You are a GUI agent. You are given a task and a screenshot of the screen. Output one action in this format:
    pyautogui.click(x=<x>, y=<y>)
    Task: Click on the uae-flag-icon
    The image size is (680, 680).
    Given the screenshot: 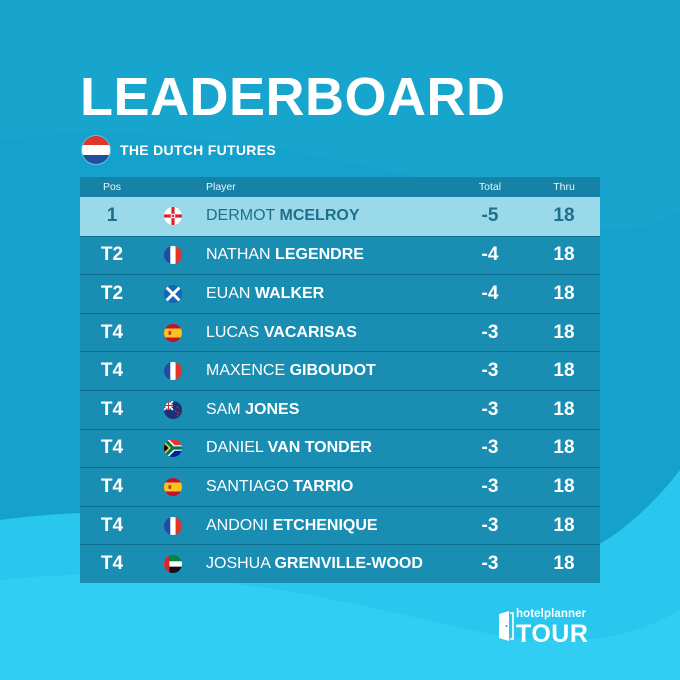 What is the action you would take?
    pyautogui.click(x=173, y=564)
    